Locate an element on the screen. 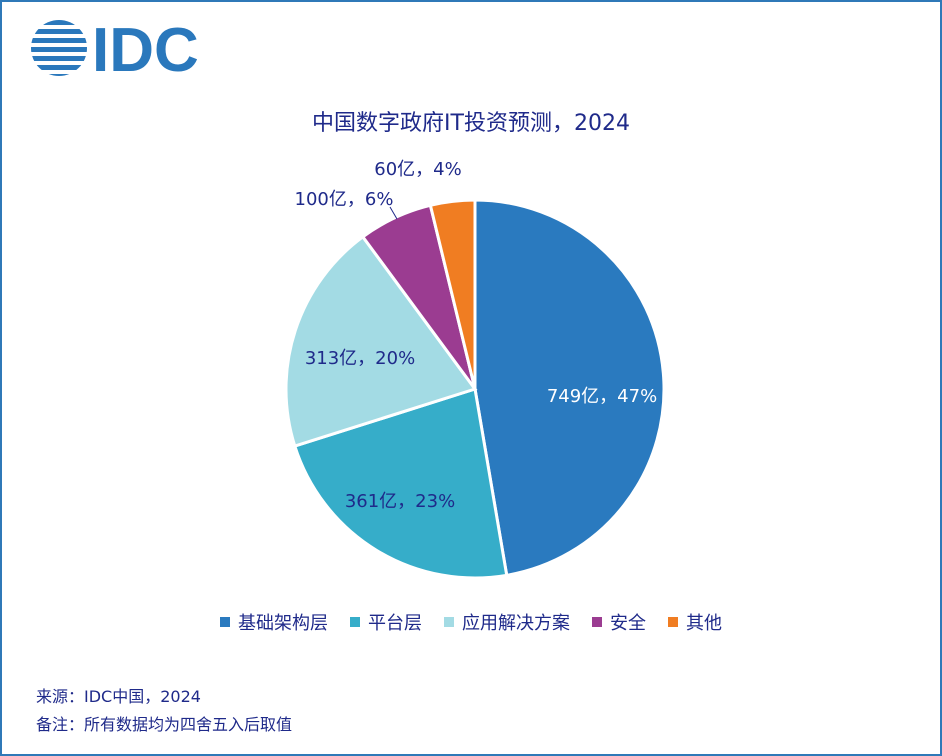  idc-logo: IDC is located at coordinates (115, 48).